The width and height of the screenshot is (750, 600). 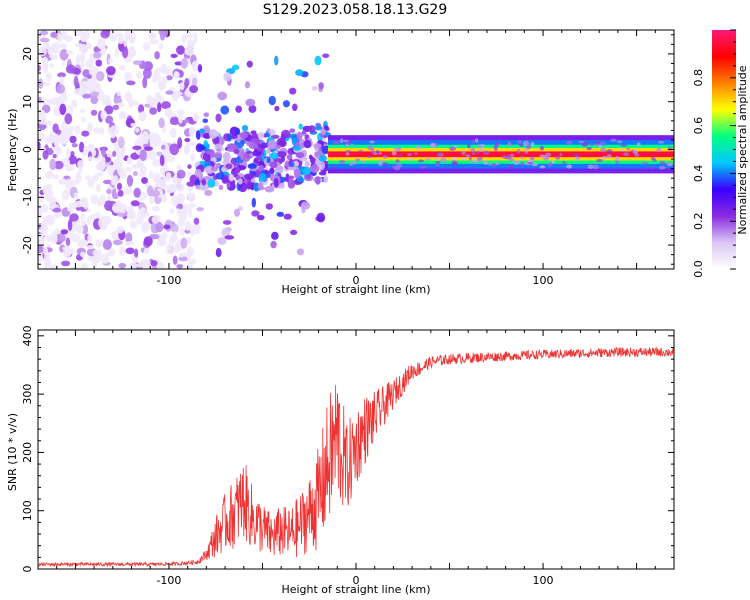 I want to click on colorbar-tick-label: 0.6, so click(x=698, y=126).